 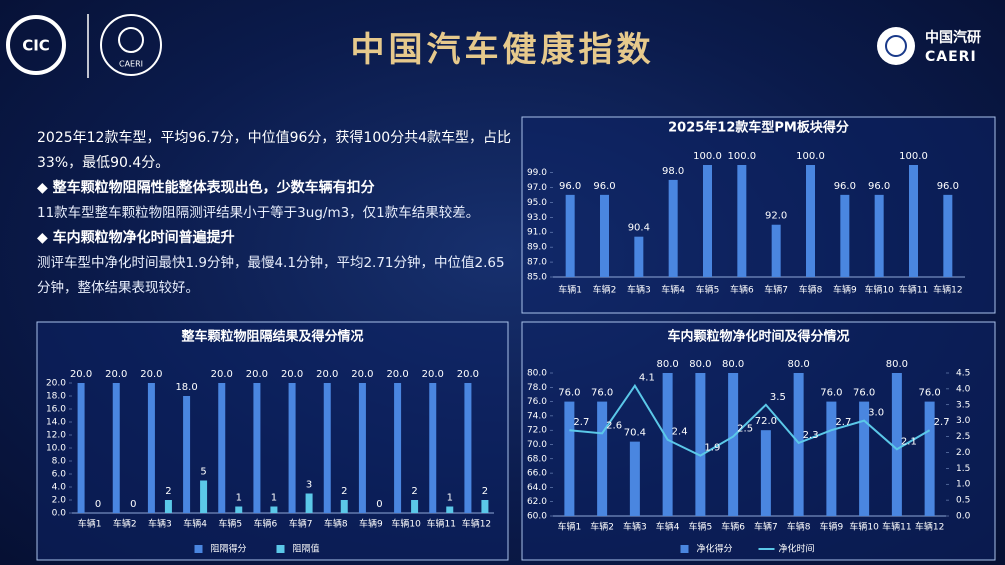 What do you see at coordinates (758, 128) in the screenshot?
I see `chart-title: 2025年12款车型PM板块得分` at bounding box center [758, 128].